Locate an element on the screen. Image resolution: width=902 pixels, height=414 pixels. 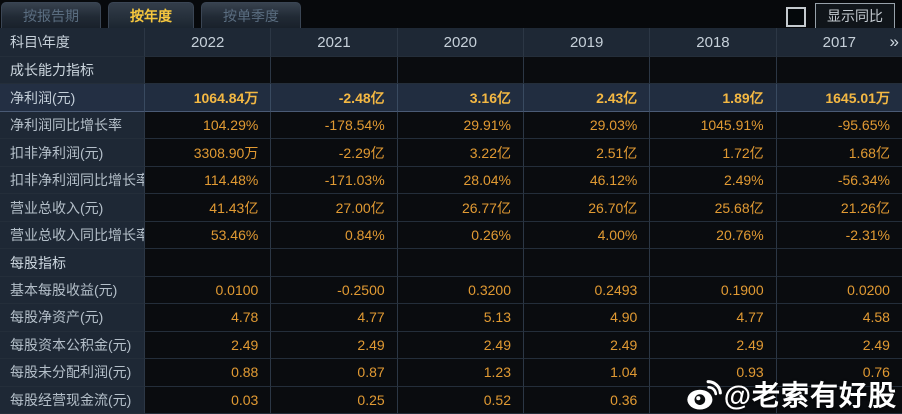
row-label: 每股指标 is located at coordinates (72, 263).